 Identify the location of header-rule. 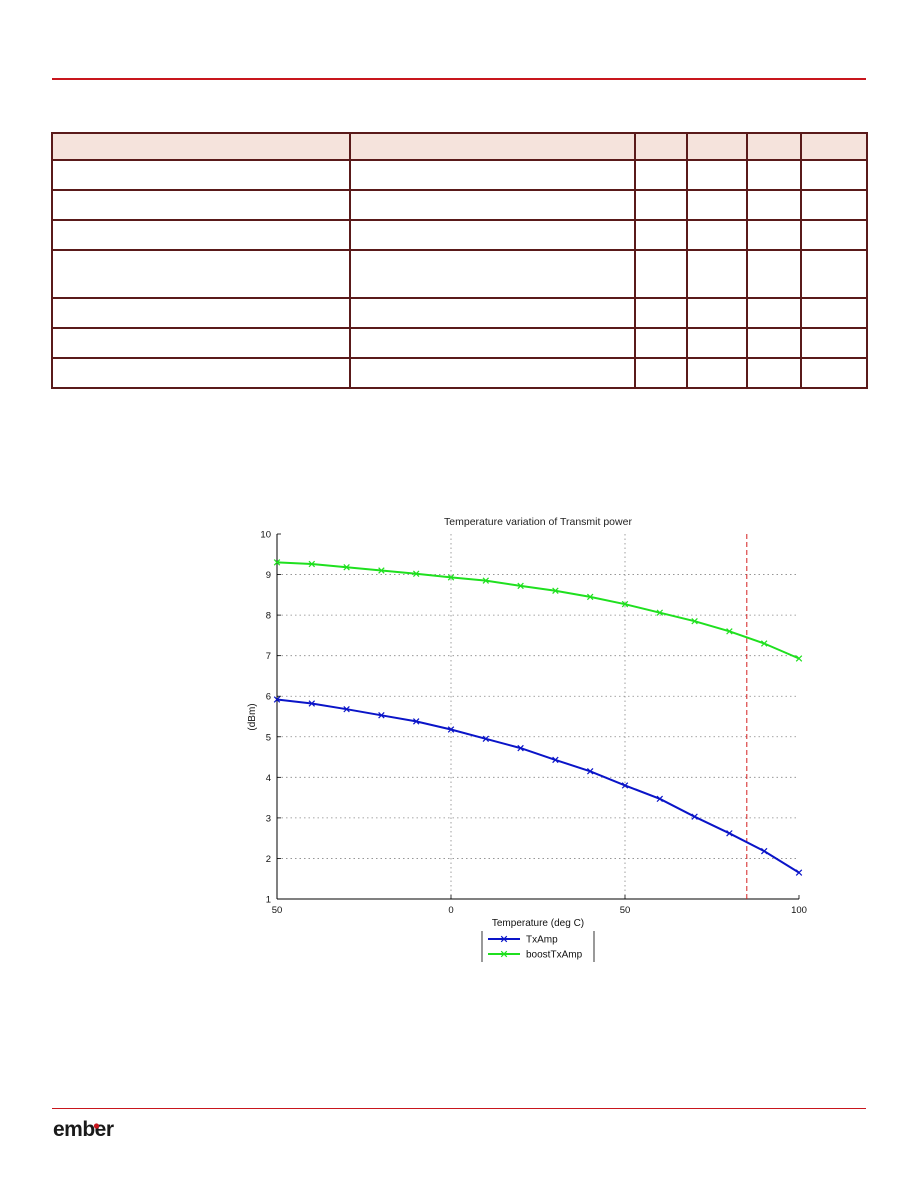
(459, 79).